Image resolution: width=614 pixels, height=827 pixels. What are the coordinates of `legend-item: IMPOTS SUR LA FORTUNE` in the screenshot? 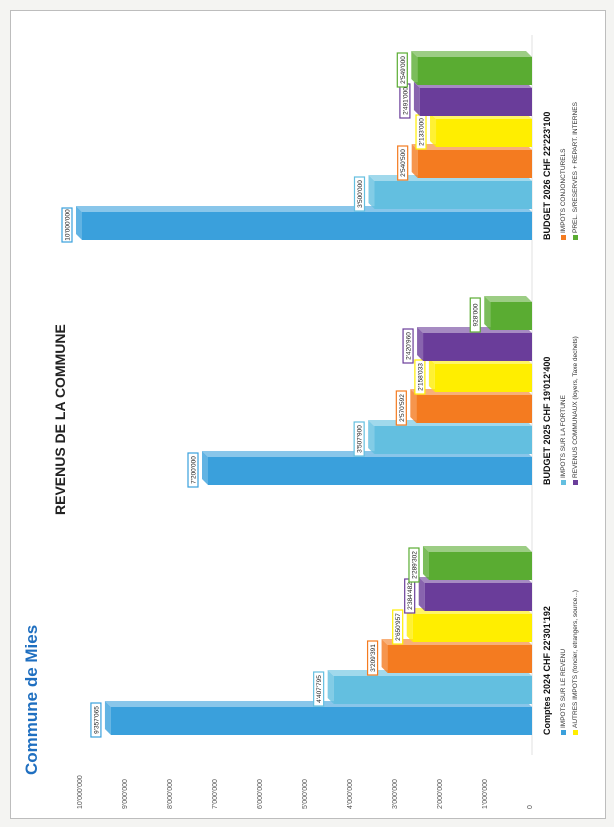 It's located at (563, 440).